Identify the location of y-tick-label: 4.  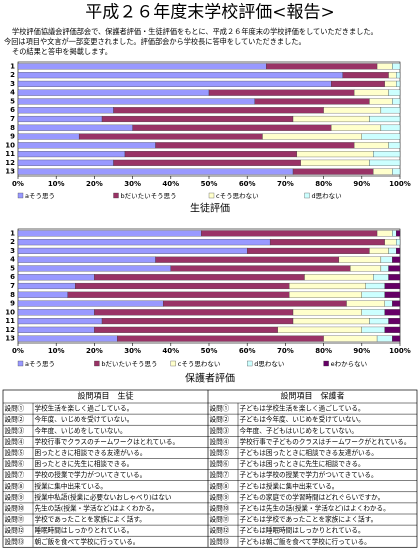
(12, 260).